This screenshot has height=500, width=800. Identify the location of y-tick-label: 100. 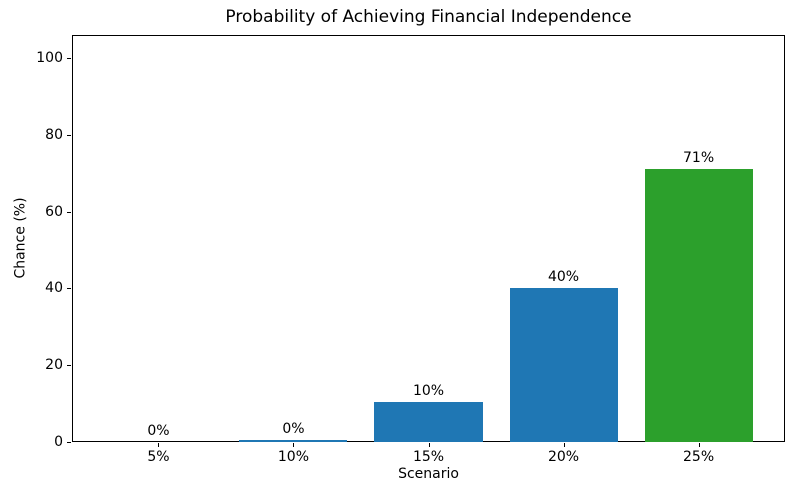
(49, 58).